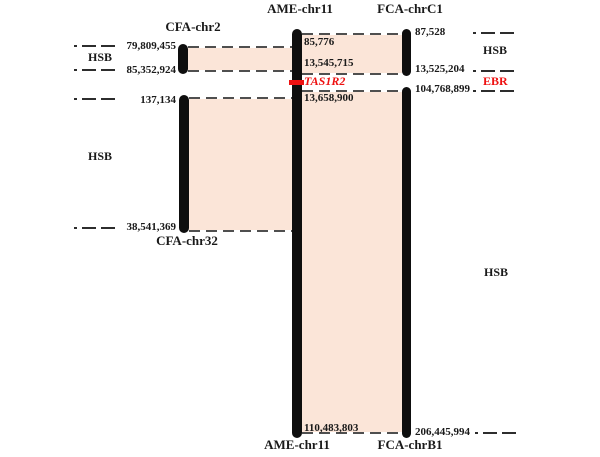 Image resolution: width=600 pixels, height=457 pixels. Describe the element at coordinates (187, 240) in the screenshot. I see `chromosome-label-cfa-chr32: CFA-chr32` at that location.